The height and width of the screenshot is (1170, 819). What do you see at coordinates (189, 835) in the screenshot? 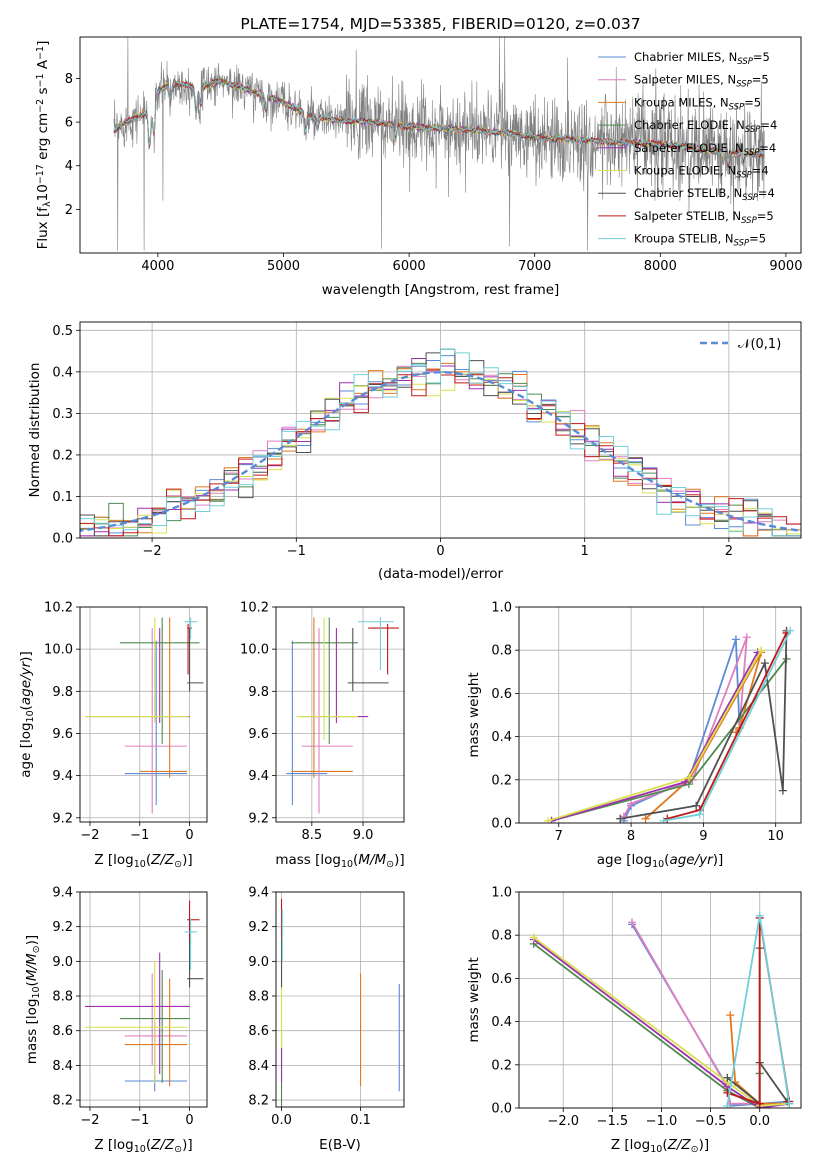
I see `x-tick-label: 0` at bounding box center [189, 835].